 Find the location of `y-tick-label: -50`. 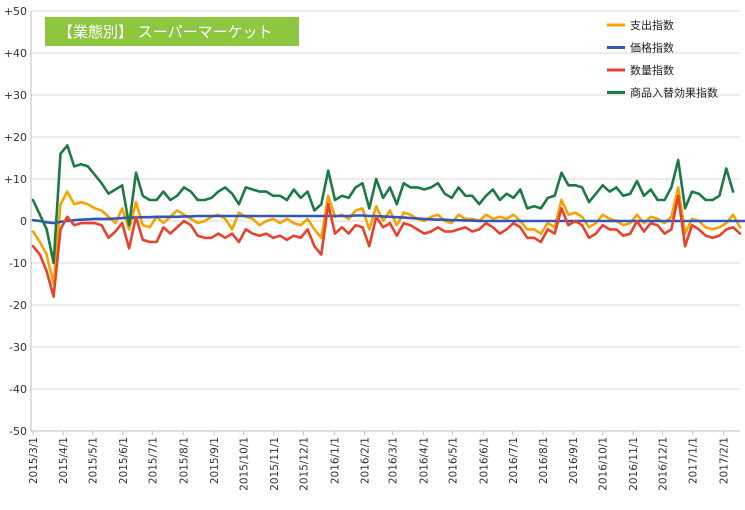

y-tick-label: -50 is located at coordinates (18, 431).